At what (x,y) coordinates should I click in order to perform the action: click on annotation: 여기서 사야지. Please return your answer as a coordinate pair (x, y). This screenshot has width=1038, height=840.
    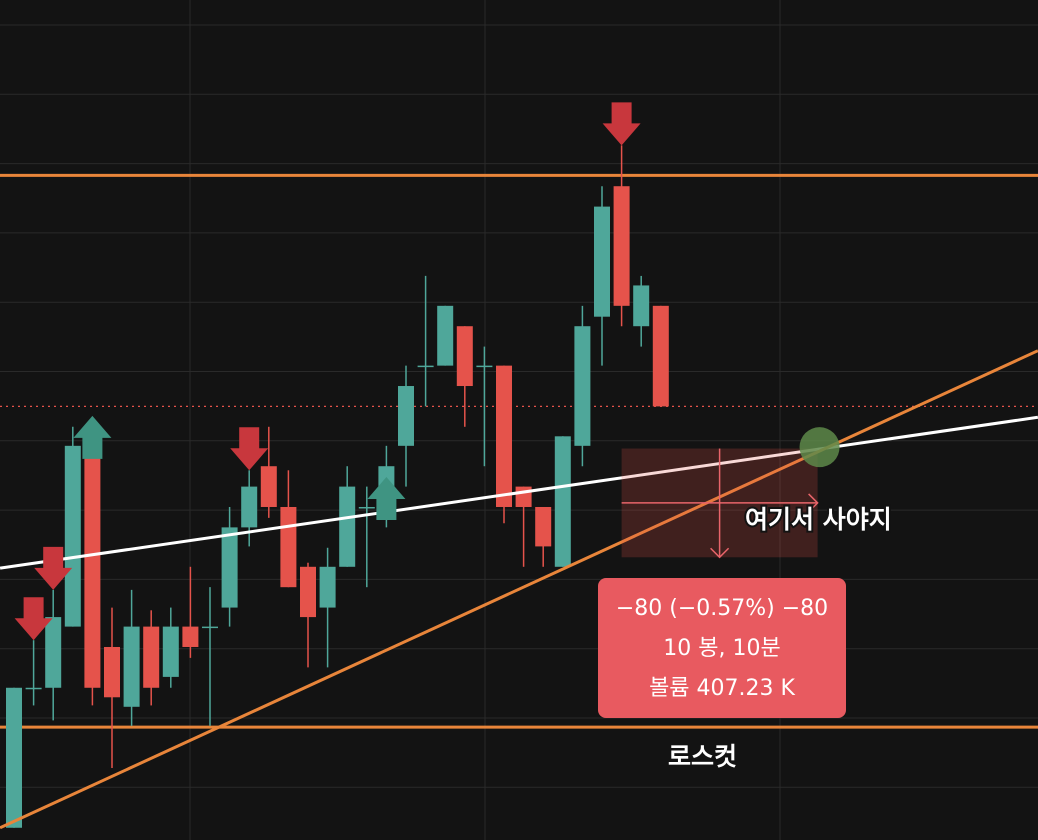
    Looking at the image, I should click on (818, 519).